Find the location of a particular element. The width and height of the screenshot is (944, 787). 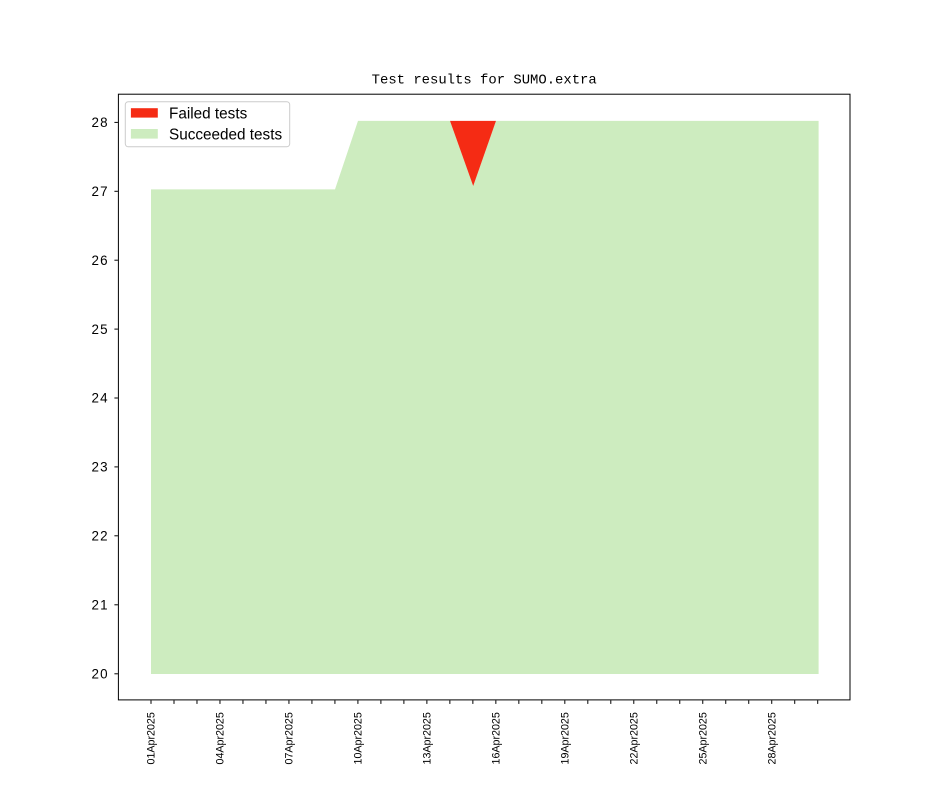

svg-text: 25Apr2025 is located at coordinates (703, 738).